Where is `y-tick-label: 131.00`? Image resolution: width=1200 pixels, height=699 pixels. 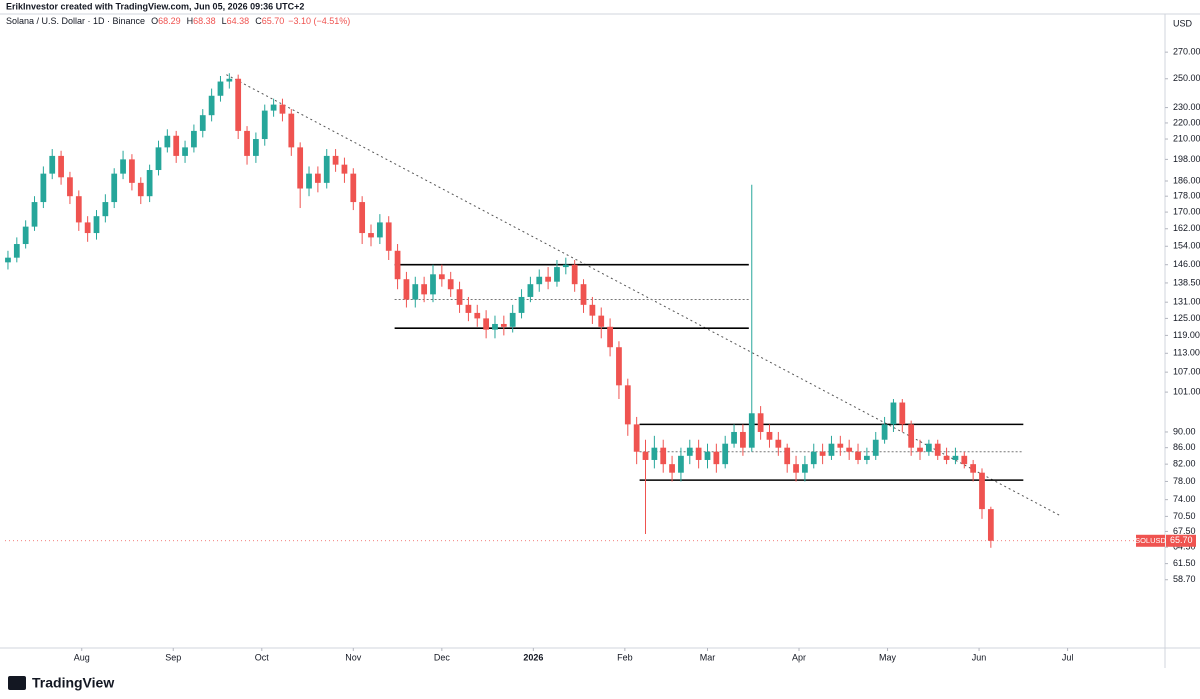 y-tick-label: 131.00 is located at coordinates (1186, 302).